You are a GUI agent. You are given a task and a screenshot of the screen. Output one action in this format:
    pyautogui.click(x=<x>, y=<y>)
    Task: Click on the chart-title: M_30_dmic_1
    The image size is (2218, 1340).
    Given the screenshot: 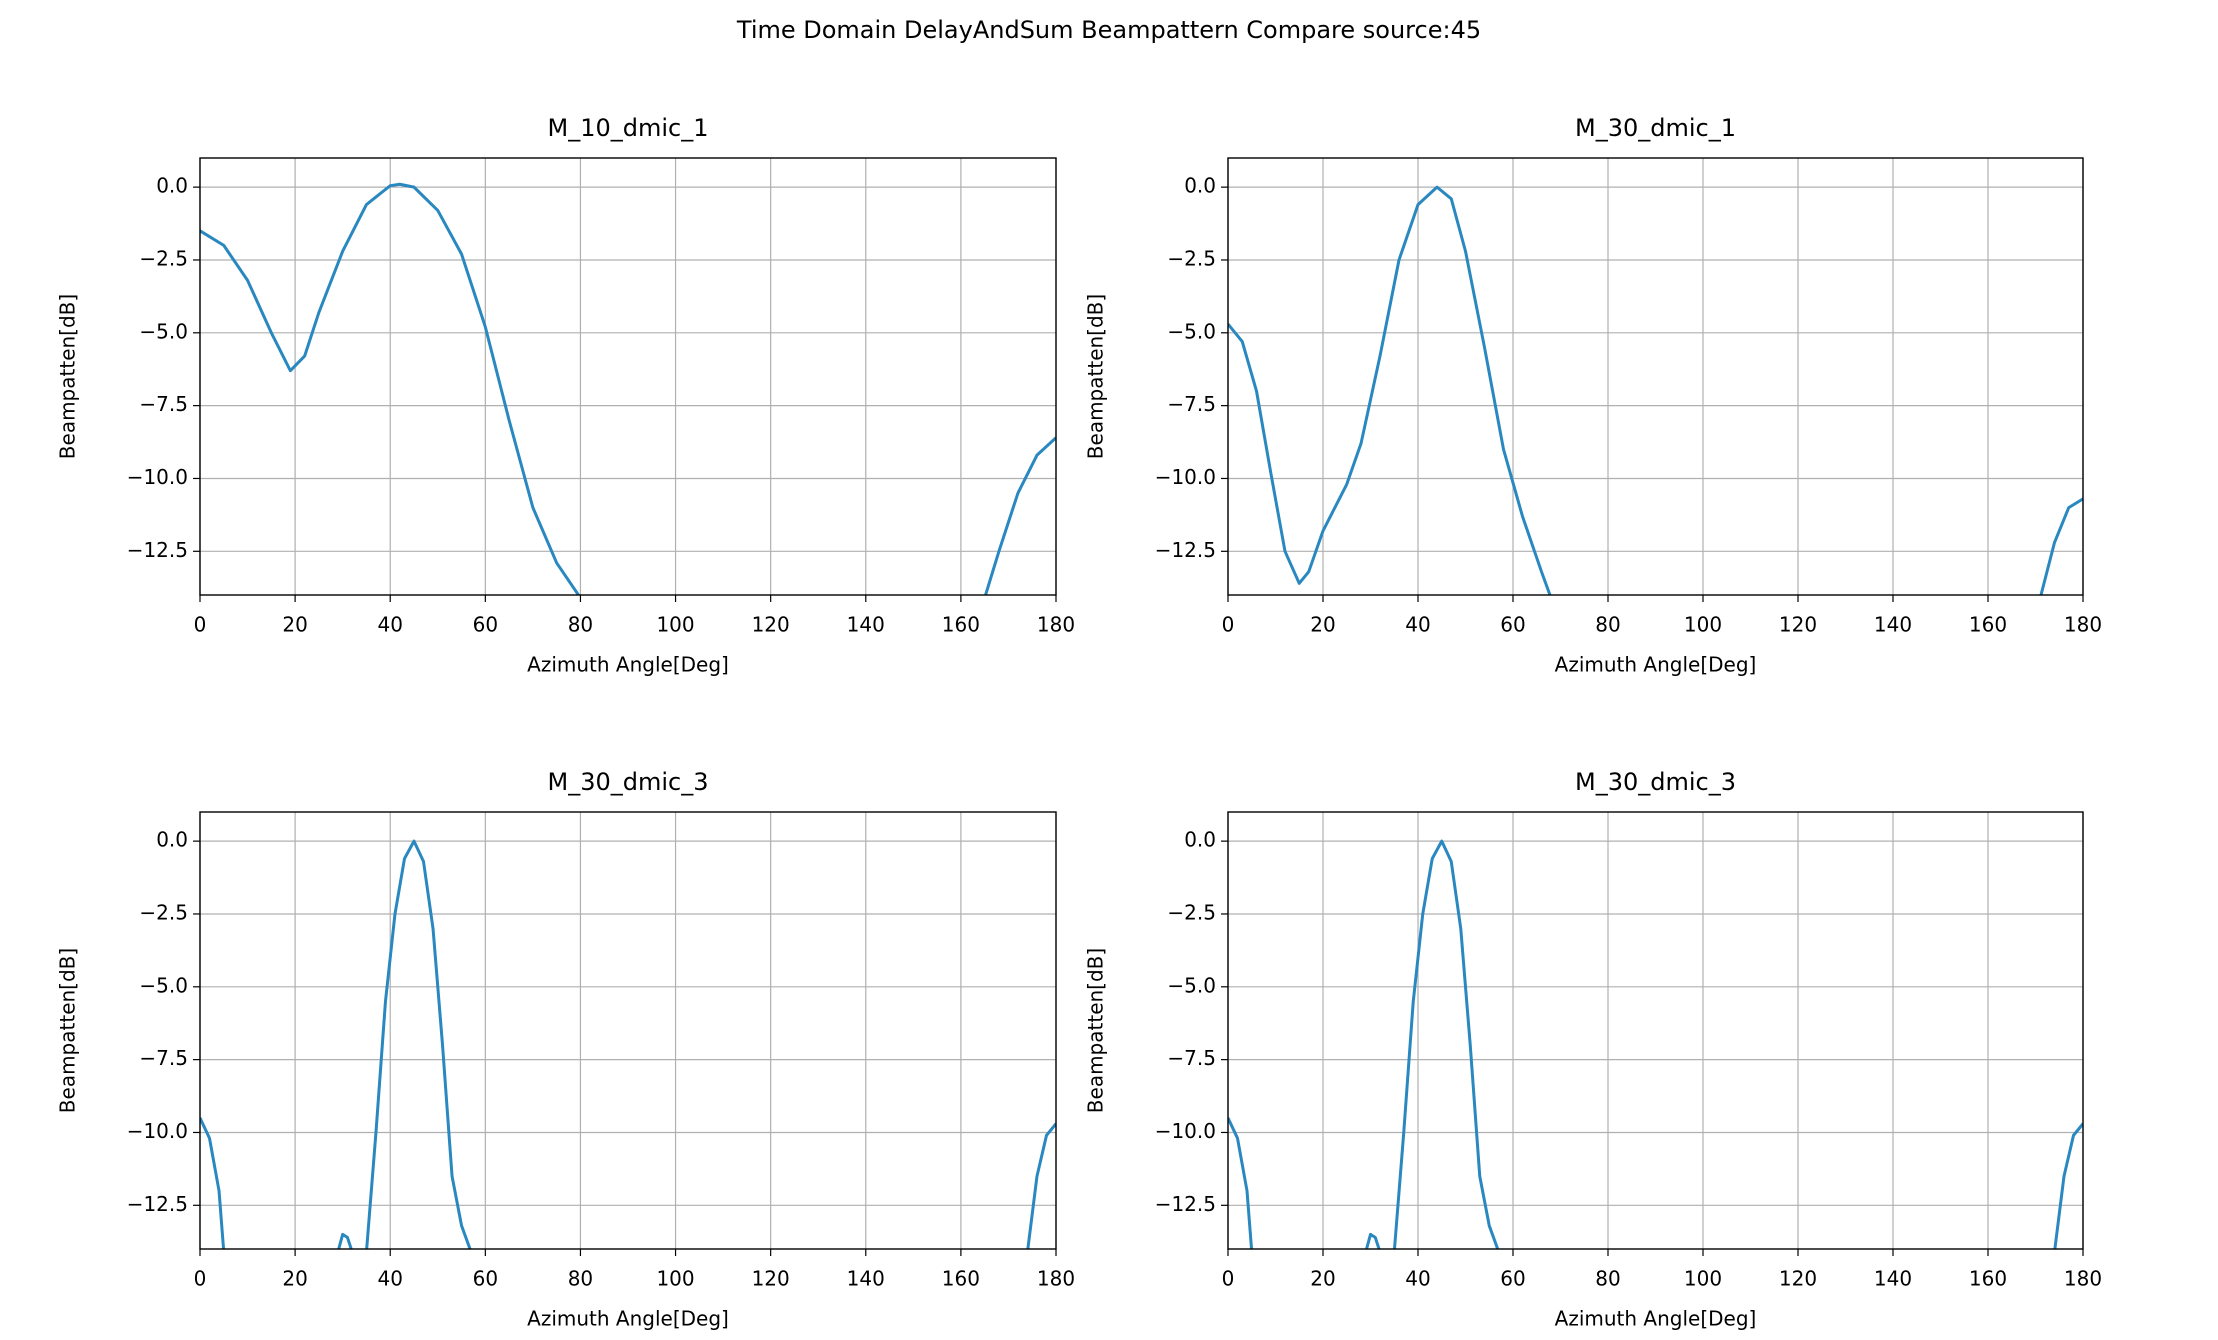 What is the action you would take?
    pyautogui.click(x=1655, y=128)
    